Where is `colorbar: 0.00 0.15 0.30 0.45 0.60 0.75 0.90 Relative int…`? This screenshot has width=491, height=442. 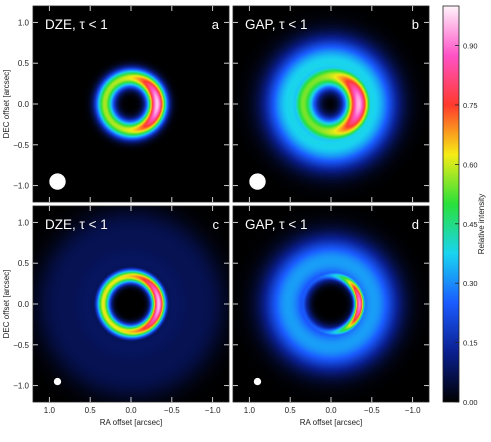 colorbar: 0.00 0.15 0.30 0.45 0.60 0.75 0.90 Relative int… is located at coordinates (464, 206).